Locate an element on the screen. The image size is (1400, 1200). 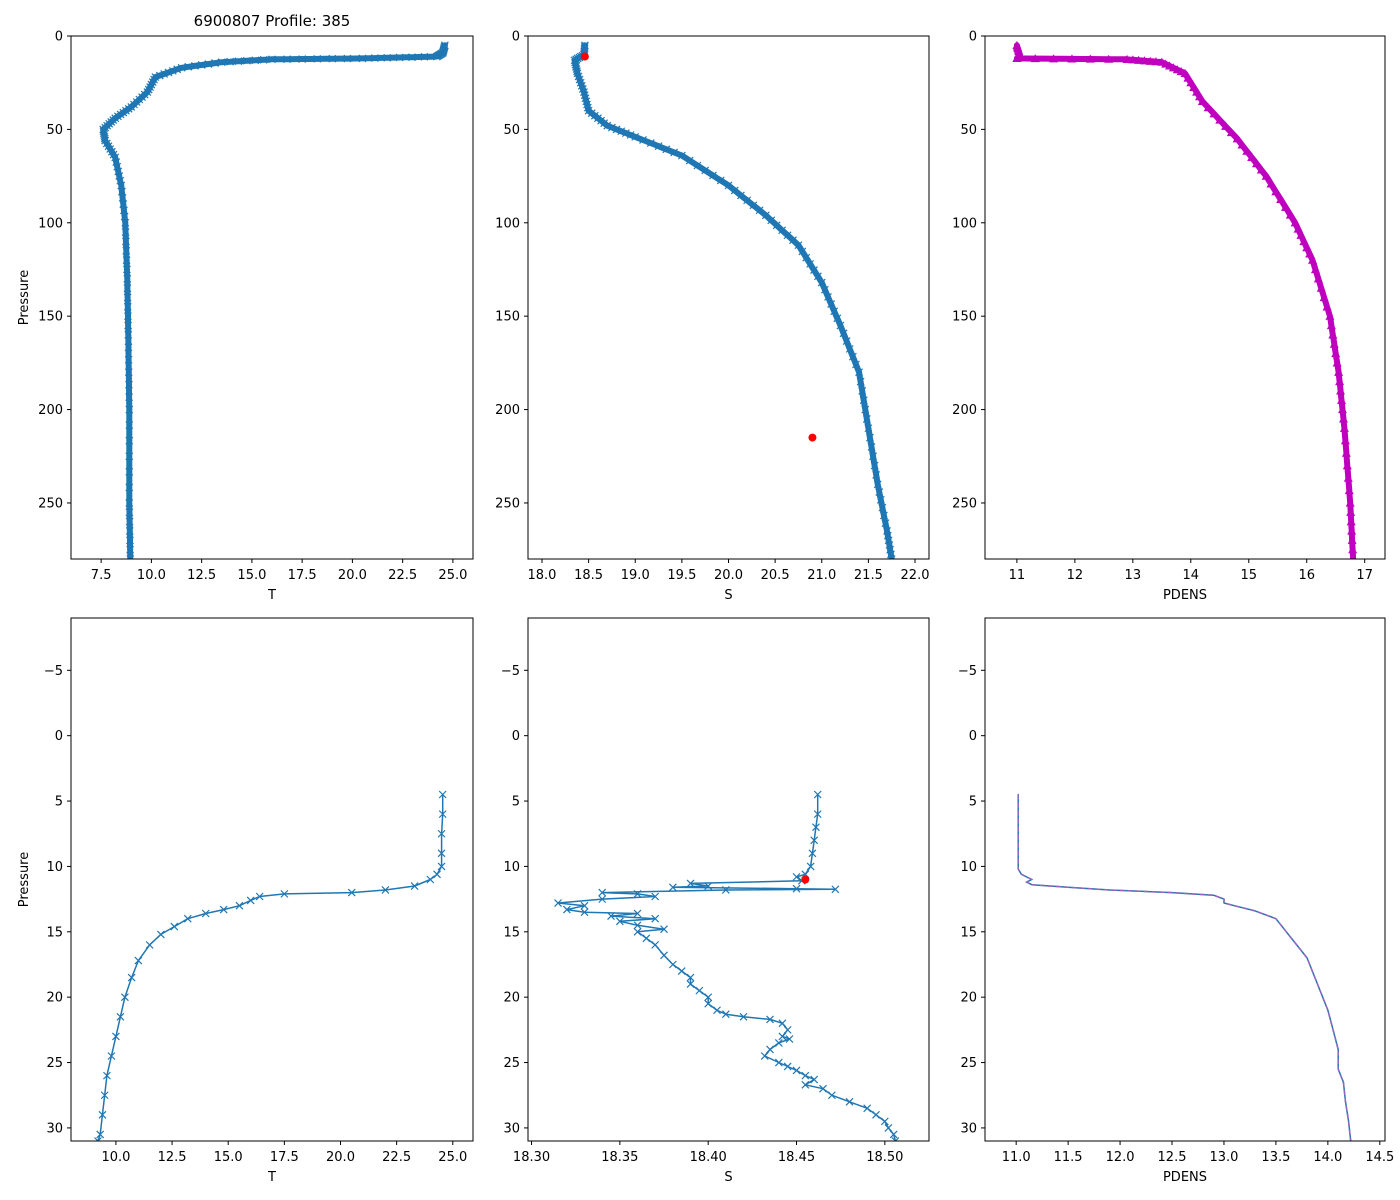
x-tick-label: 13.0 is located at coordinates (1223, 1157).